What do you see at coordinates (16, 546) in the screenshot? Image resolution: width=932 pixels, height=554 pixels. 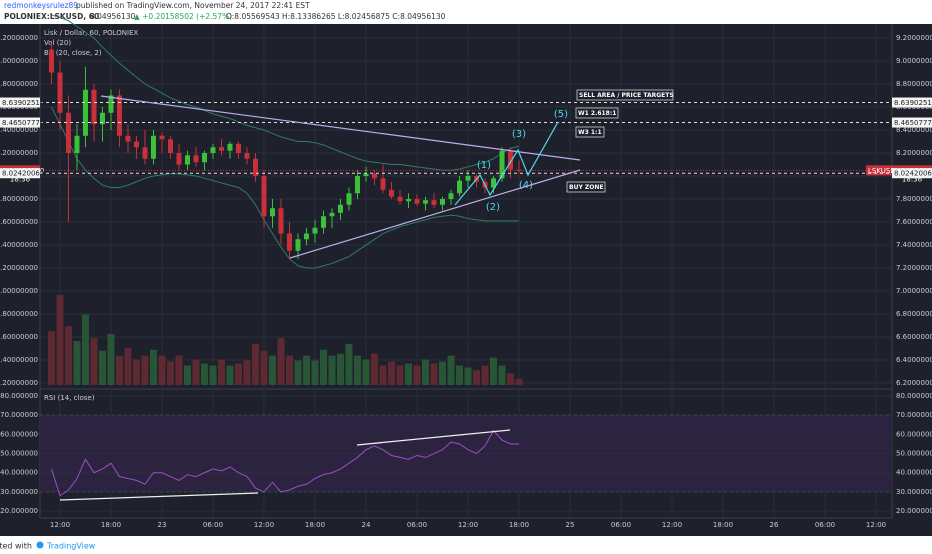 I see `created-with: Created with` at bounding box center [16, 546].